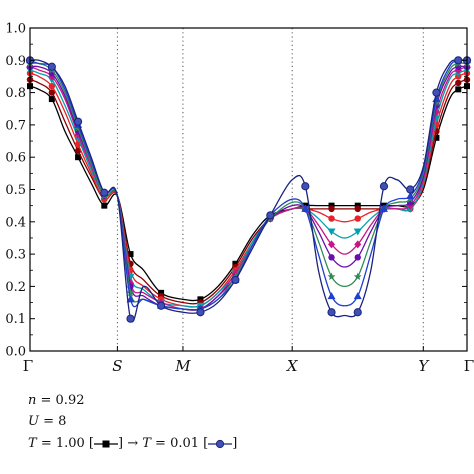  Describe the element at coordinates (235, 443) in the screenshot. I see `legend-t-end: ]` at that location.